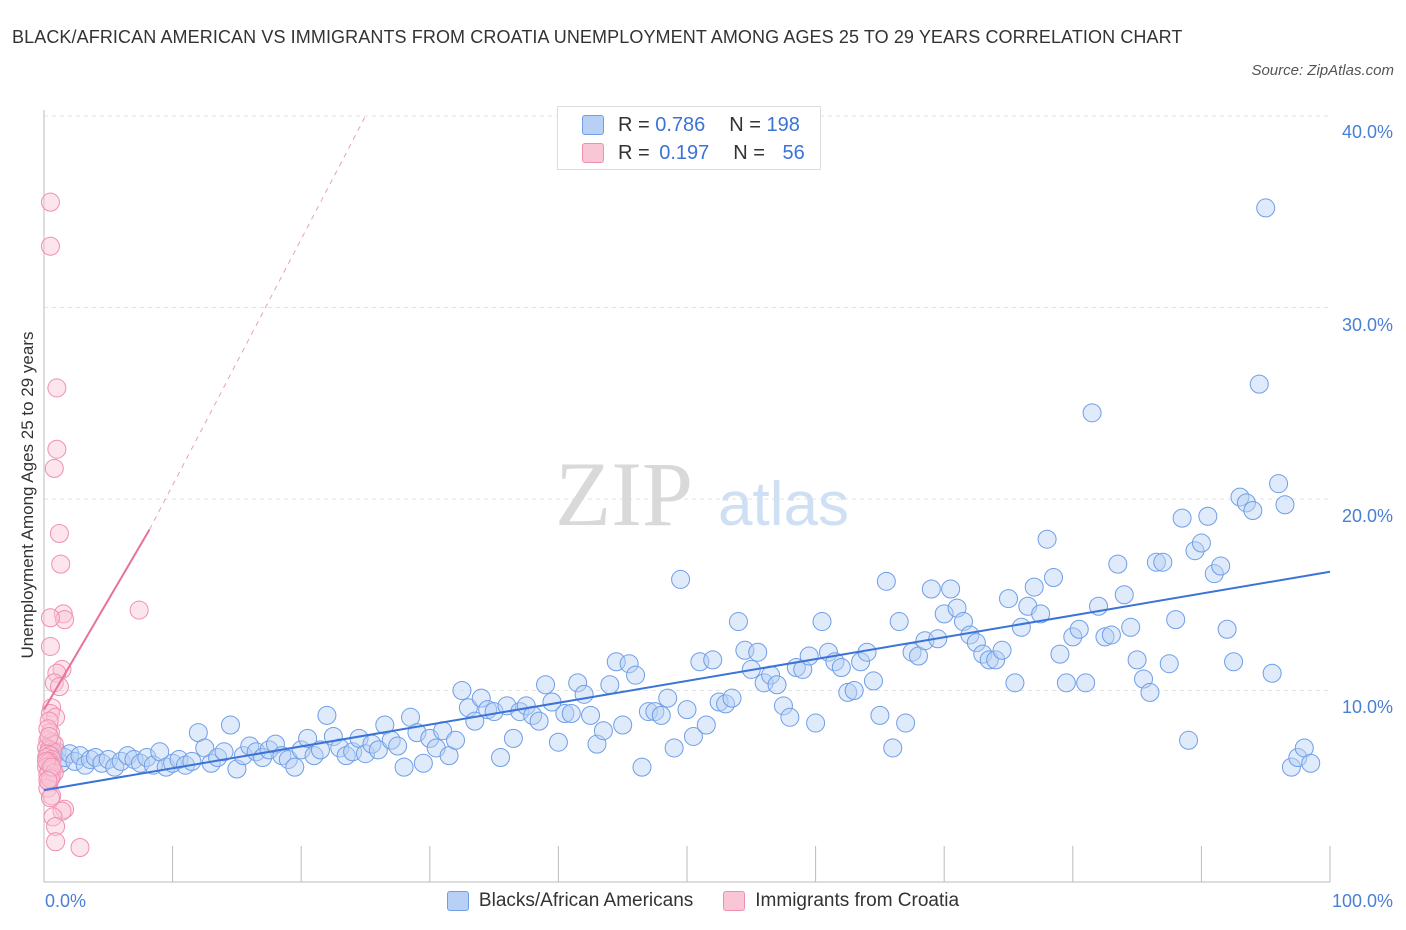 The width and height of the screenshot is (1406, 930). I want to click on r-value: 0.197, so click(684, 152).